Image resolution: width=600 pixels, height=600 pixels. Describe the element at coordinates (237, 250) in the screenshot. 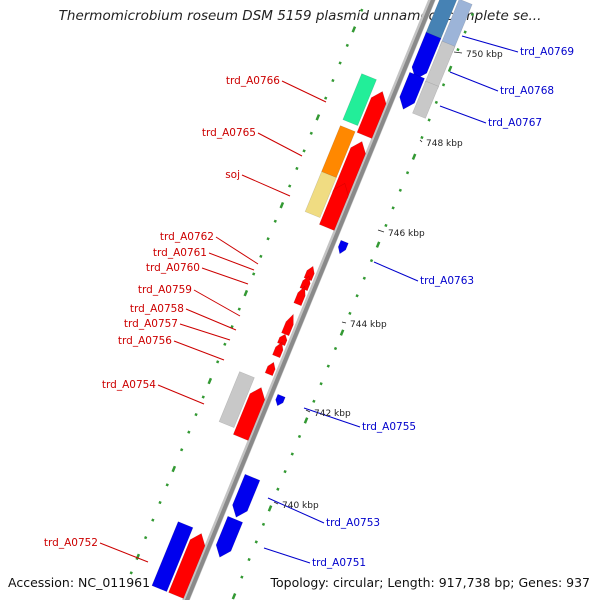

I see `label-trd_A0762-leader` at that location.